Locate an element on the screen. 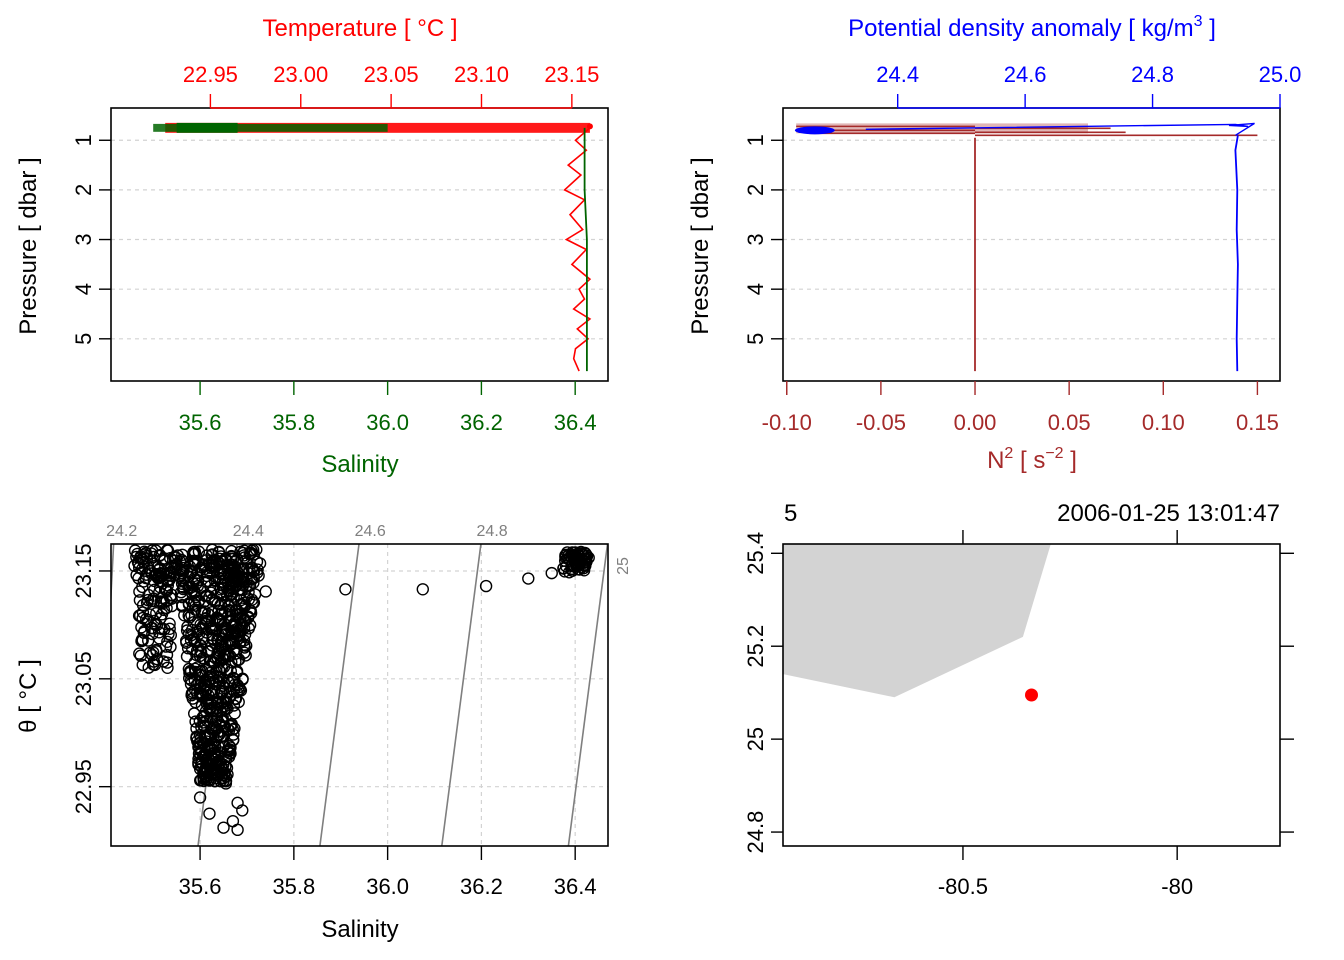  ts-plot-area is located at coordinates (359, 695).